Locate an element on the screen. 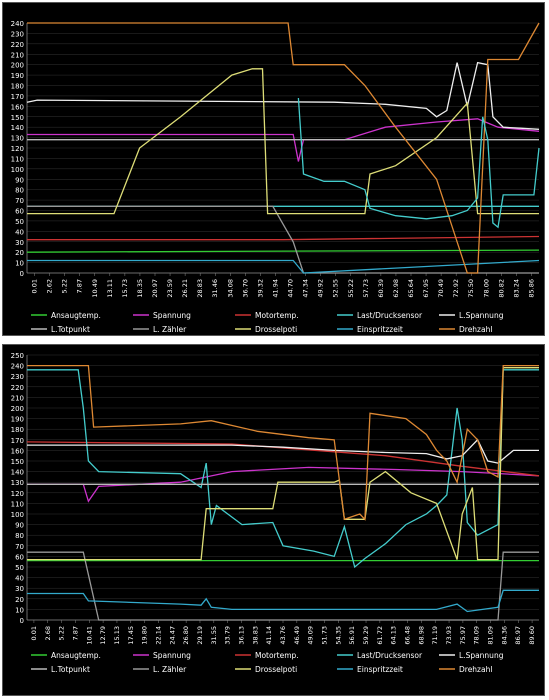 Image resolution: width=549 pixels, height=700 pixels. x-tick-label: 26.80 is located at coordinates (186, 635).